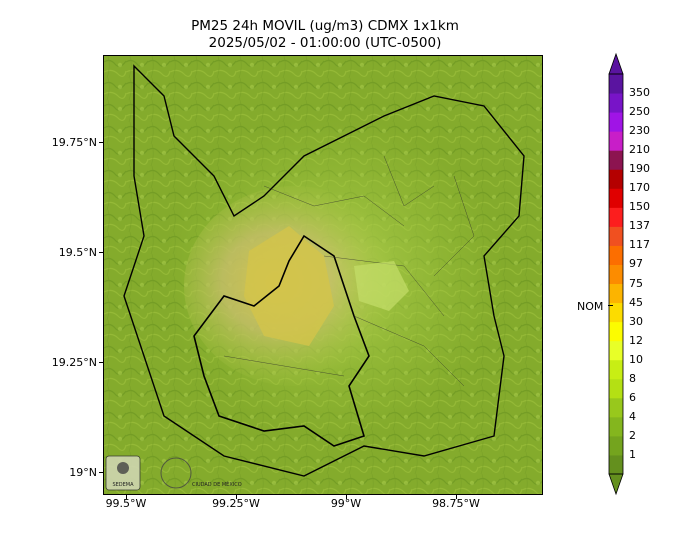 This screenshot has width=700, height=550. What do you see at coordinates (77, 252) in the screenshot?
I see `y-tick-label: 19.5°N` at bounding box center [77, 252].